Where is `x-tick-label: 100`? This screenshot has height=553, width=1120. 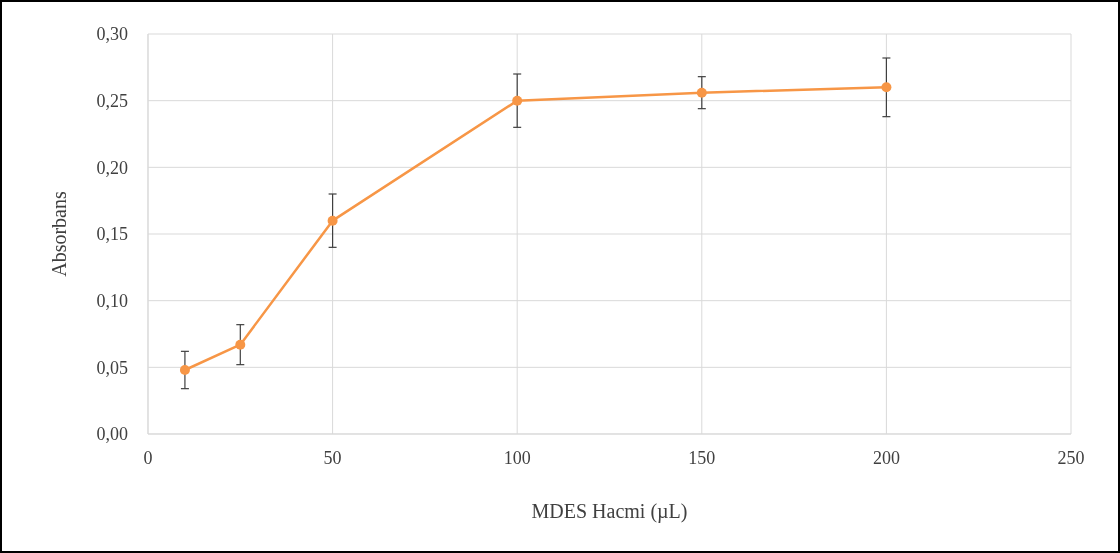
x-tick-label: 100 is located at coordinates (517, 458).